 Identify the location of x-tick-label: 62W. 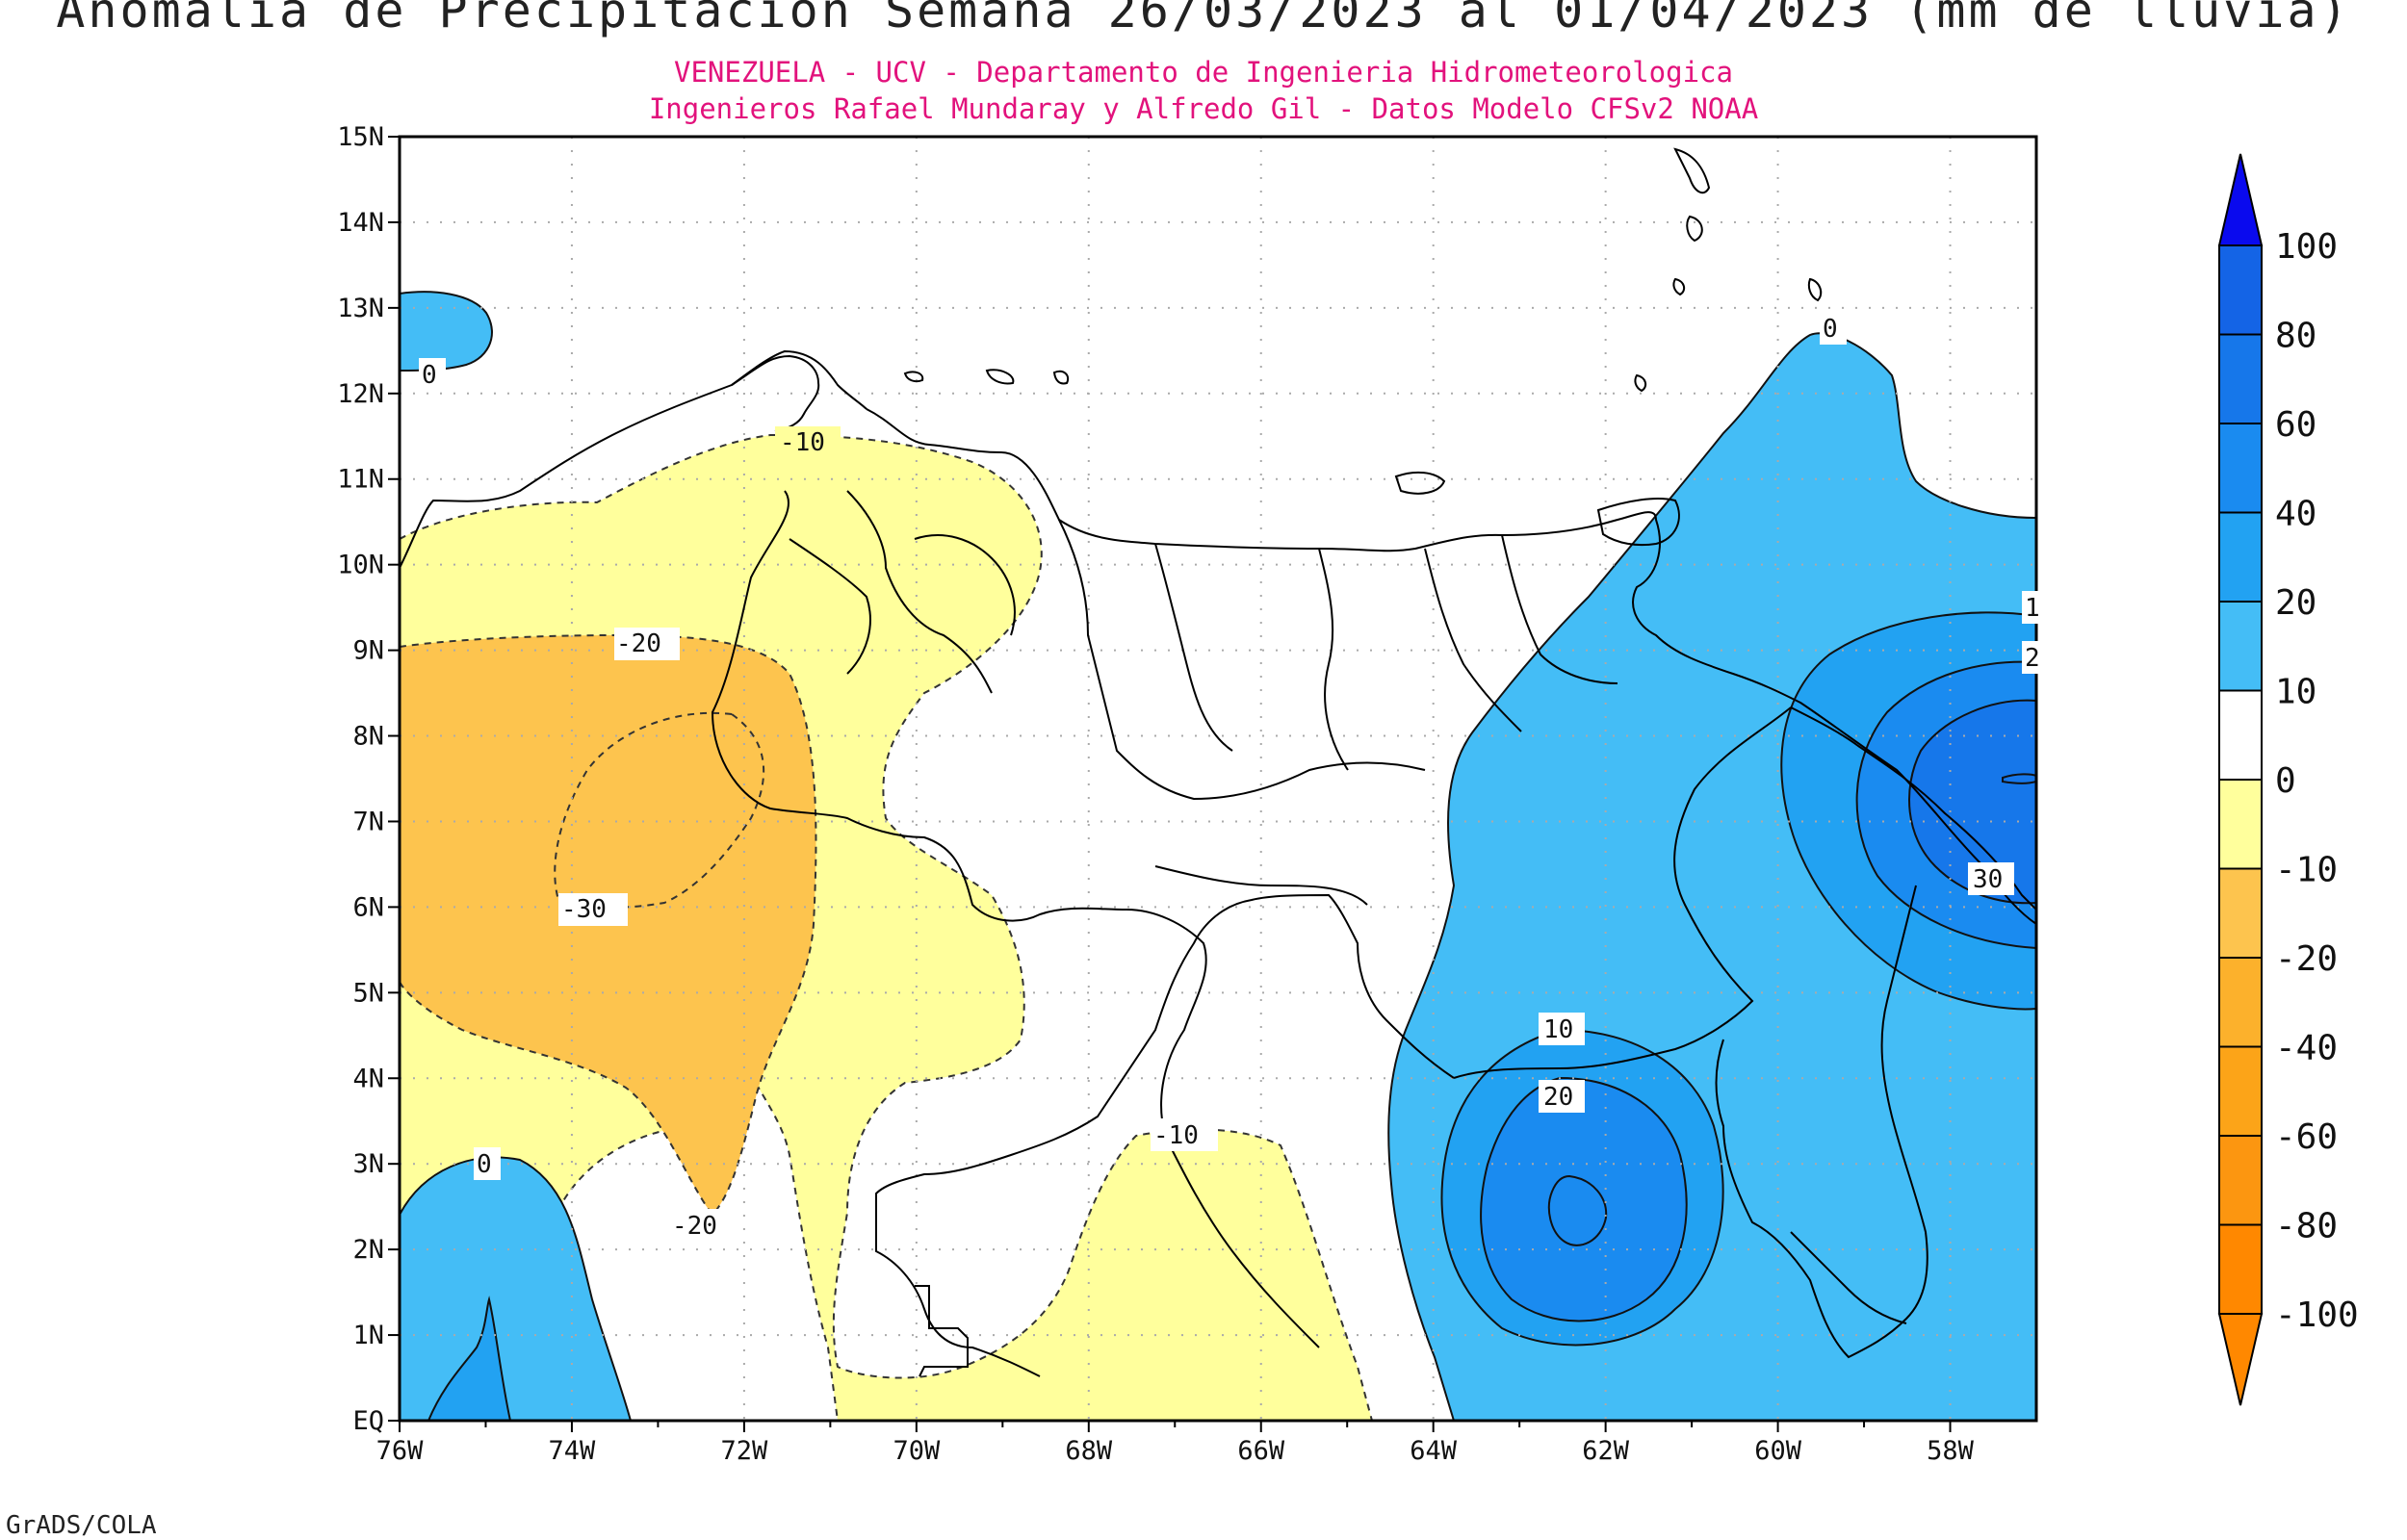
(1606, 1451).